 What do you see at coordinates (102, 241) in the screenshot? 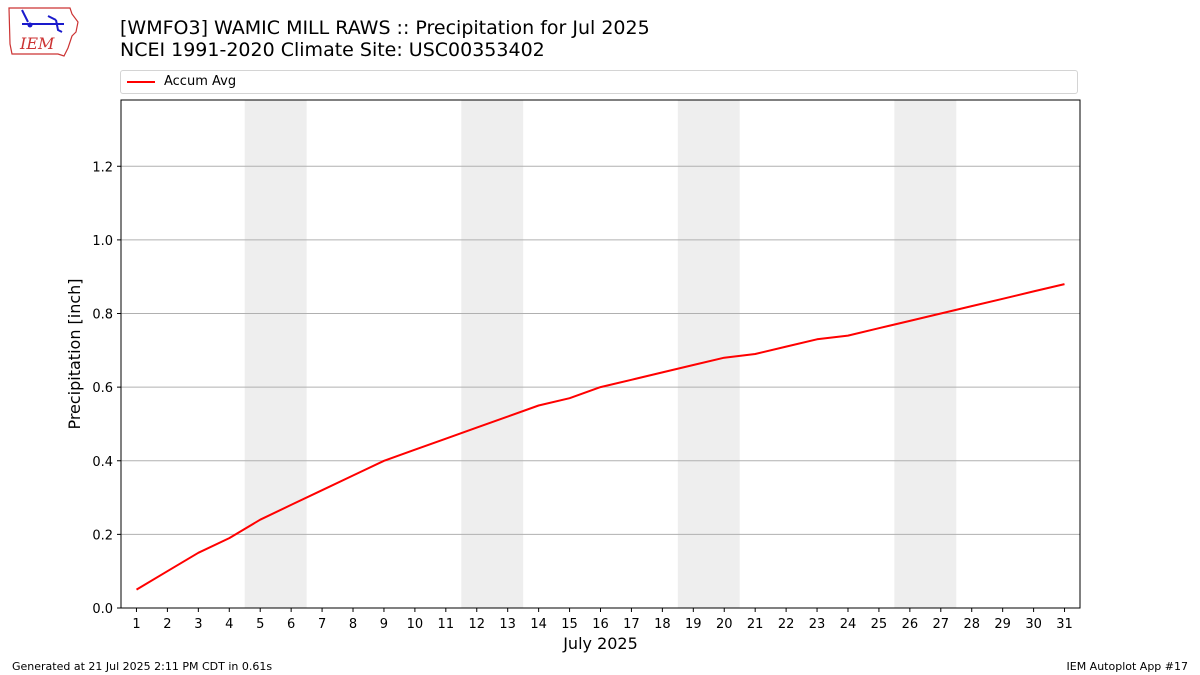
I see `y-tick-label: 1.0` at bounding box center [102, 241].